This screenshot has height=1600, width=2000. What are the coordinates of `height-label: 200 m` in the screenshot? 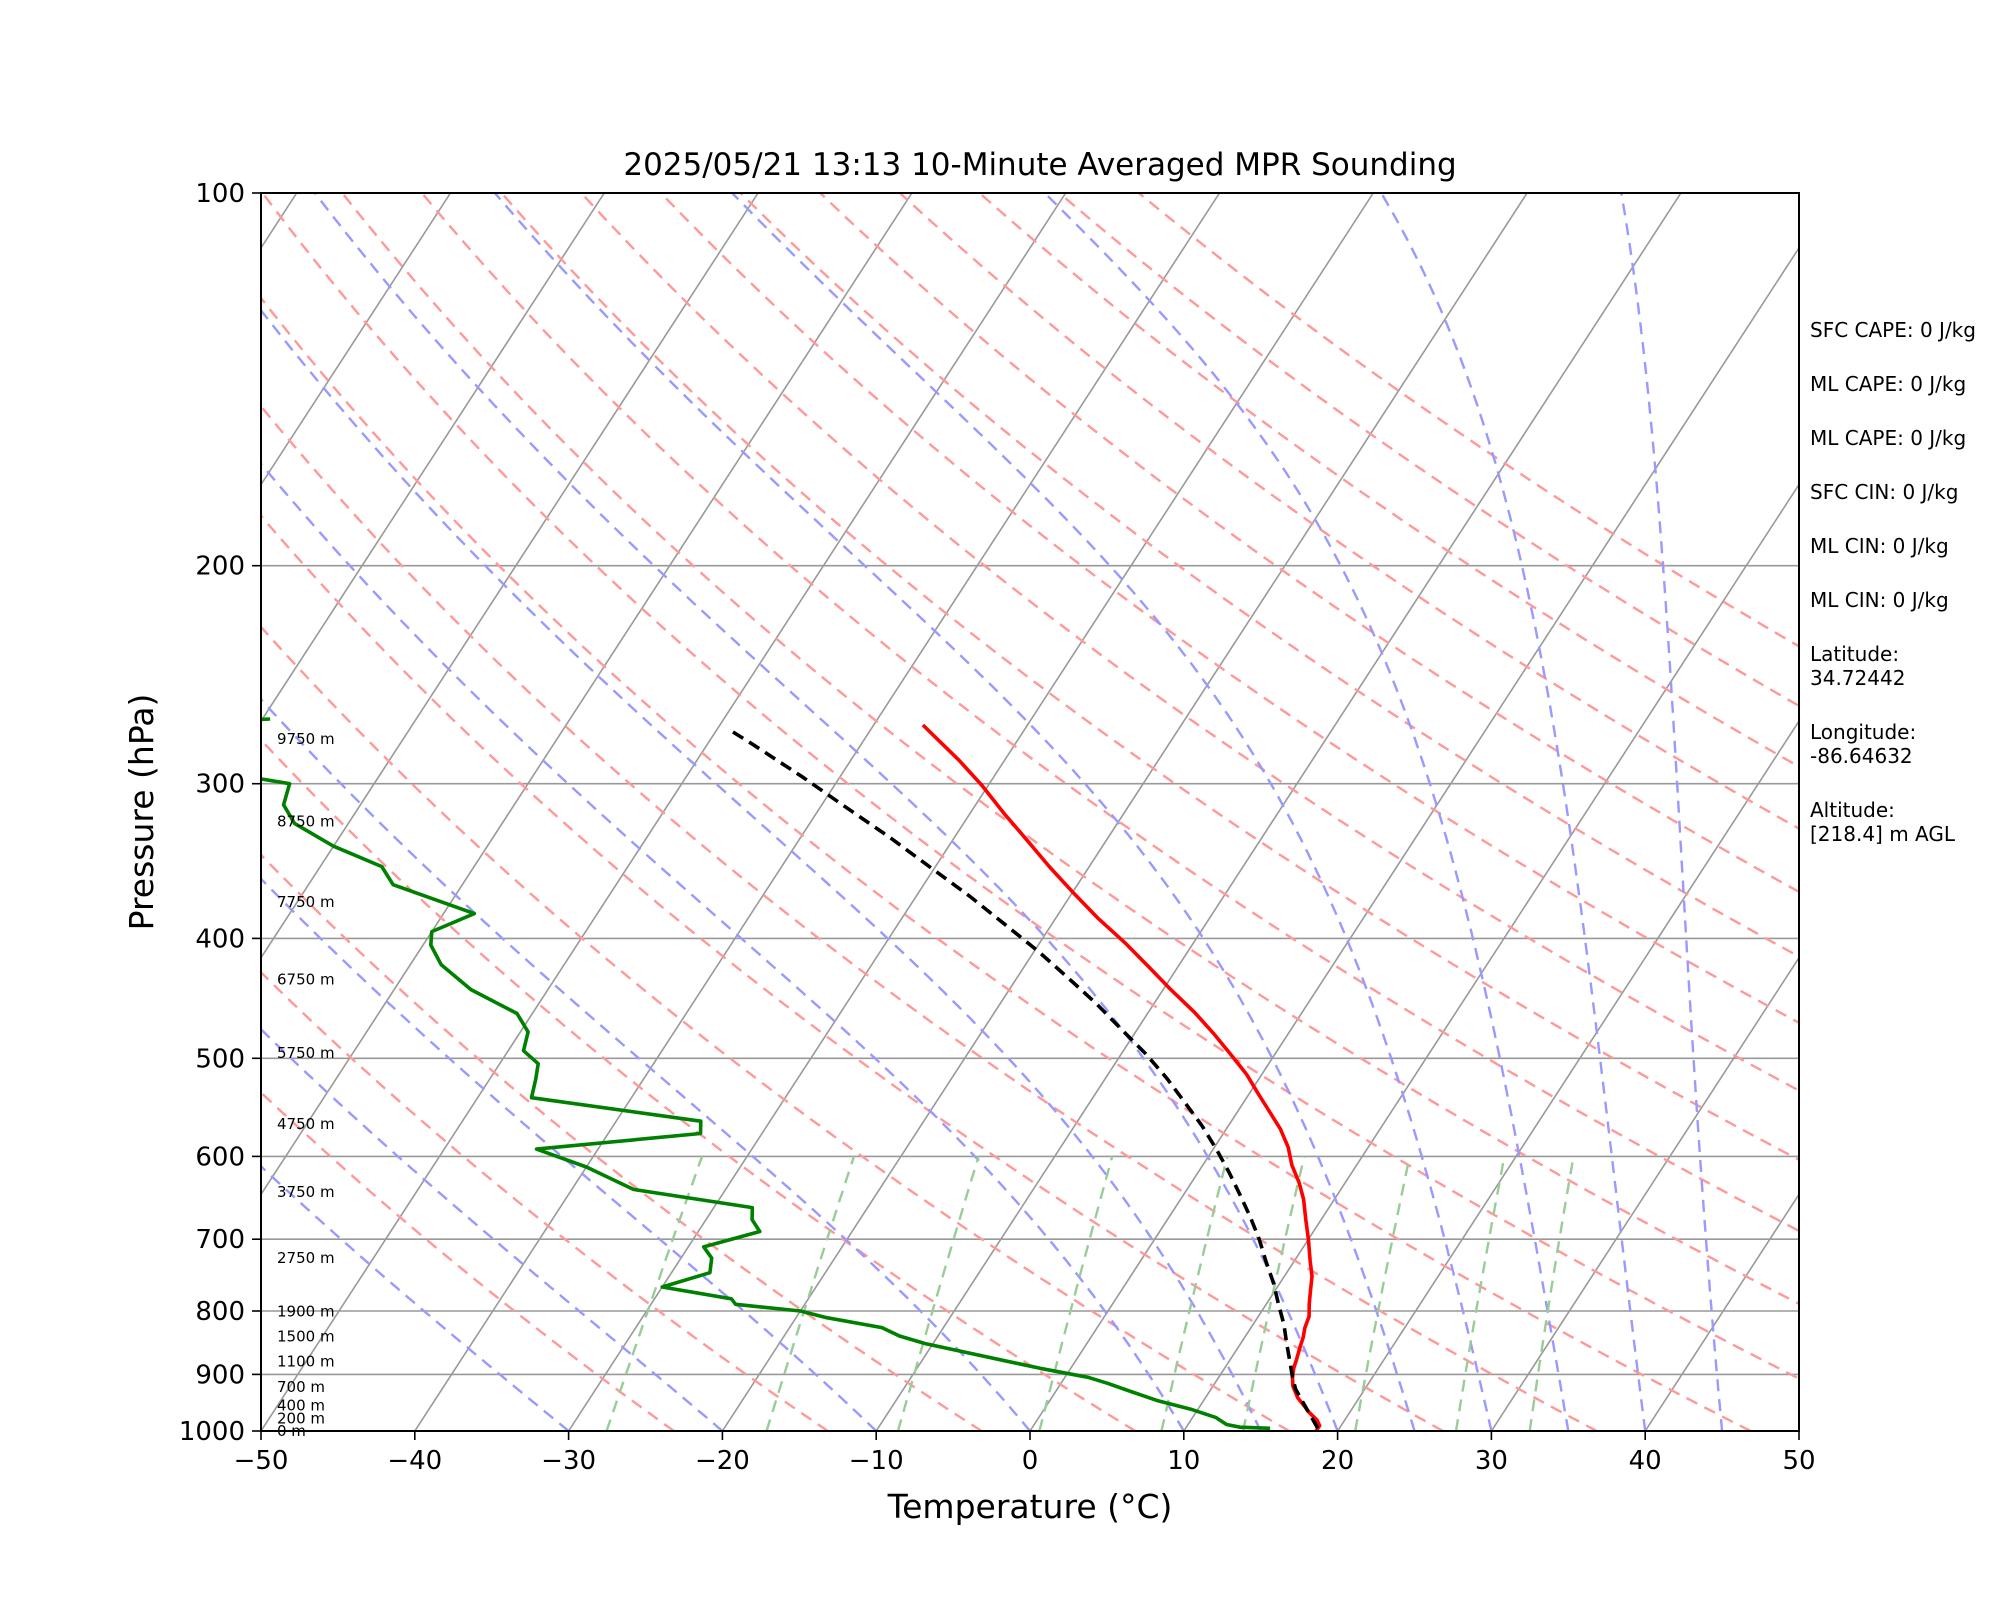 It's located at (301, 1419).